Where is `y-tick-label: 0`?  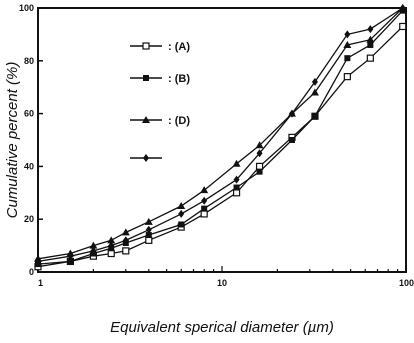
y-tick-label: 0 is located at coordinates (31, 272).